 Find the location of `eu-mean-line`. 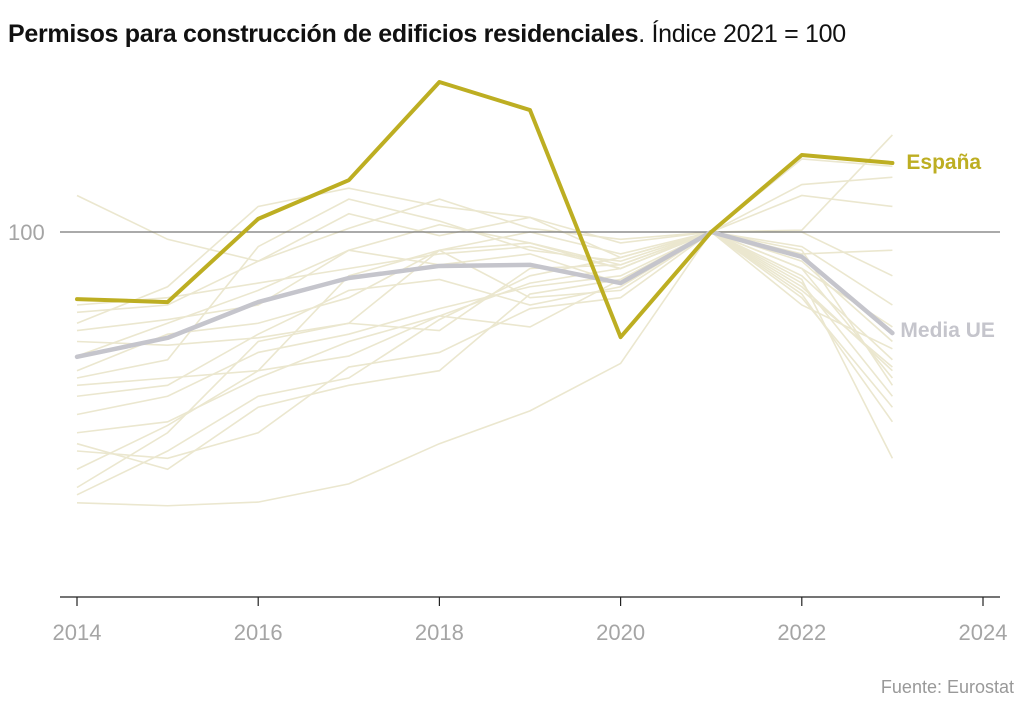

eu-mean-line is located at coordinates (484, 294).